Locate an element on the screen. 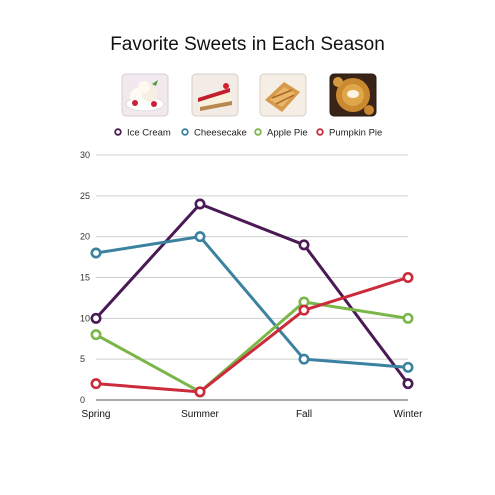 The height and width of the screenshot is (495, 495). y-tick-label: 25 is located at coordinates (85, 196).